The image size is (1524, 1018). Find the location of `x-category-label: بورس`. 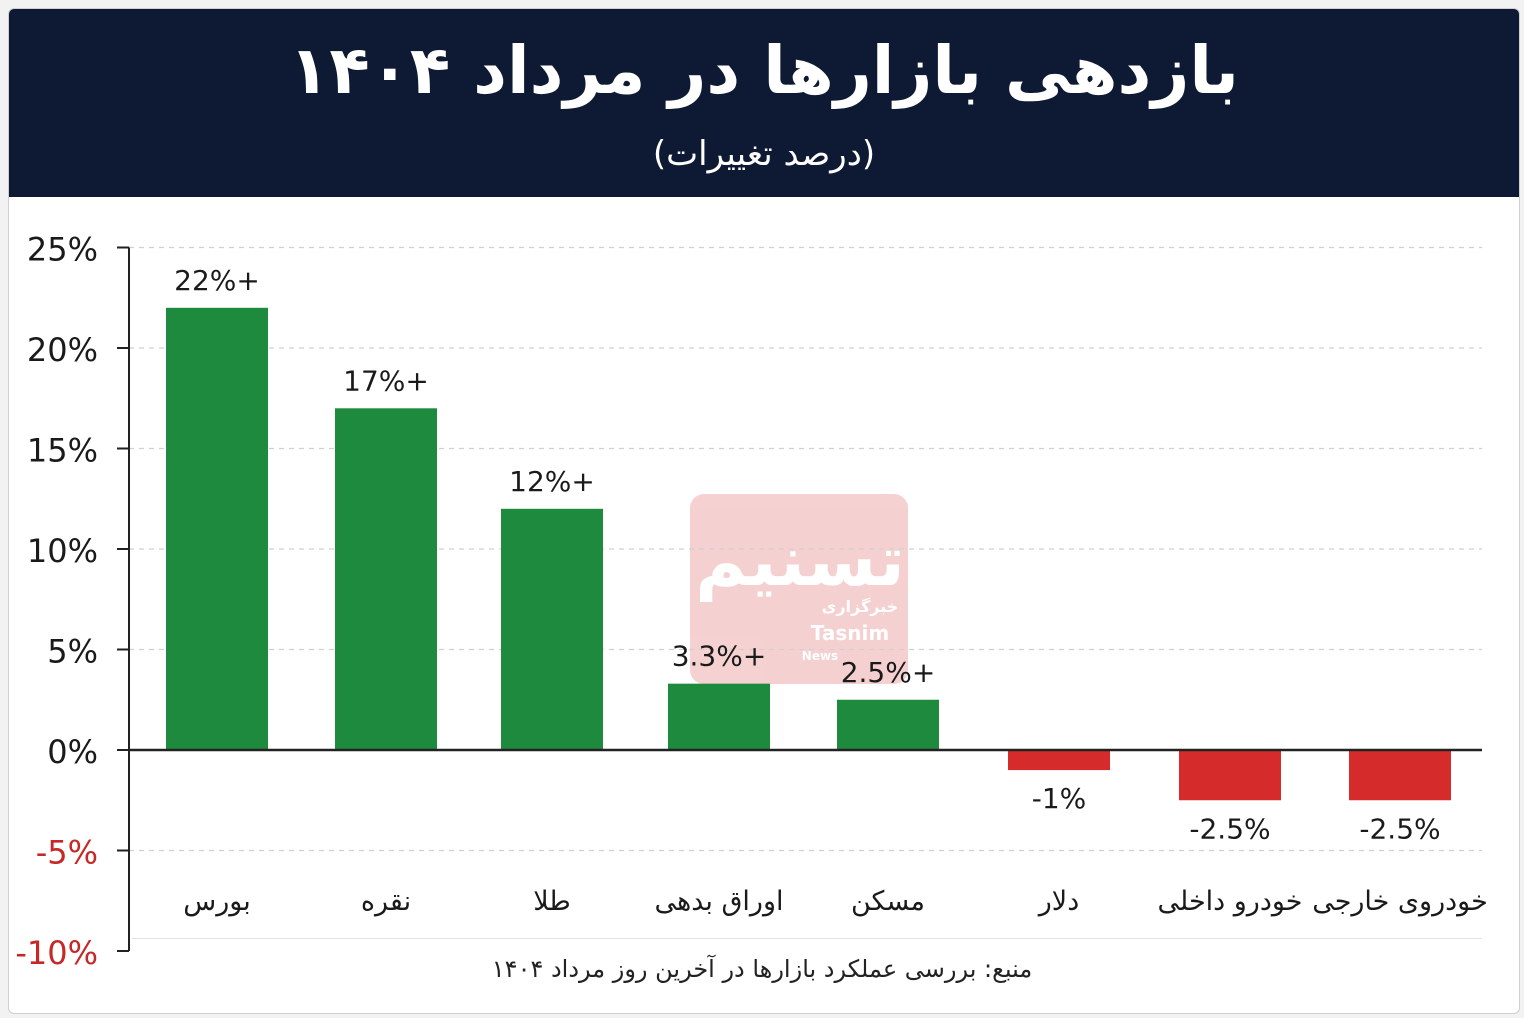

x-category-label: بورس is located at coordinates (216, 901).